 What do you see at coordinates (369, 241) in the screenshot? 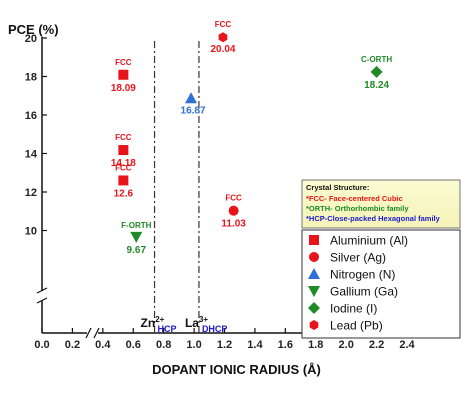
I see `legend-label: Aluminium (Al)` at bounding box center [369, 241].